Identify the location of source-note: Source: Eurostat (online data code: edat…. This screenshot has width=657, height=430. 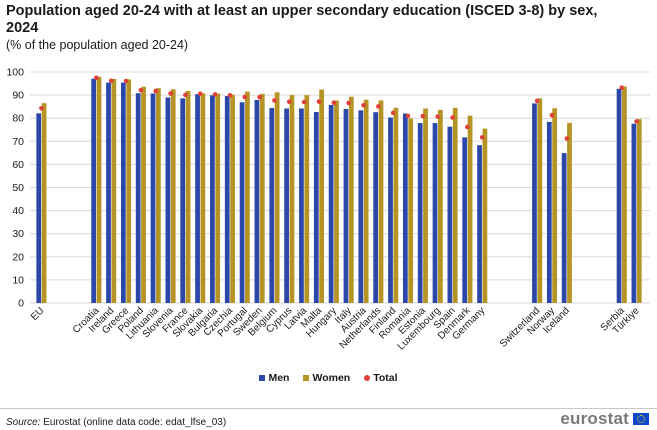
(116, 422).